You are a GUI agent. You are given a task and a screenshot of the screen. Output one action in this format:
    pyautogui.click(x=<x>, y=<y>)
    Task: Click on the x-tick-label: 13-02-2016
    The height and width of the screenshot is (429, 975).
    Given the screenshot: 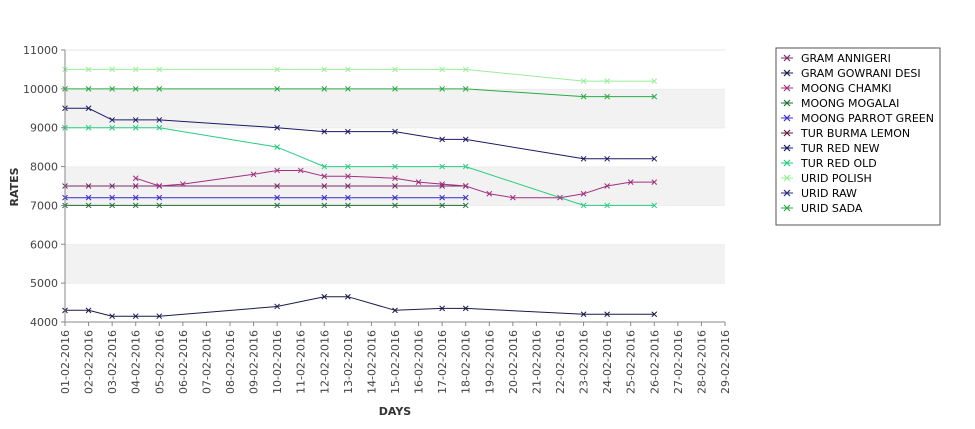 What is the action you would take?
    pyautogui.click(x=348, y=362)
    